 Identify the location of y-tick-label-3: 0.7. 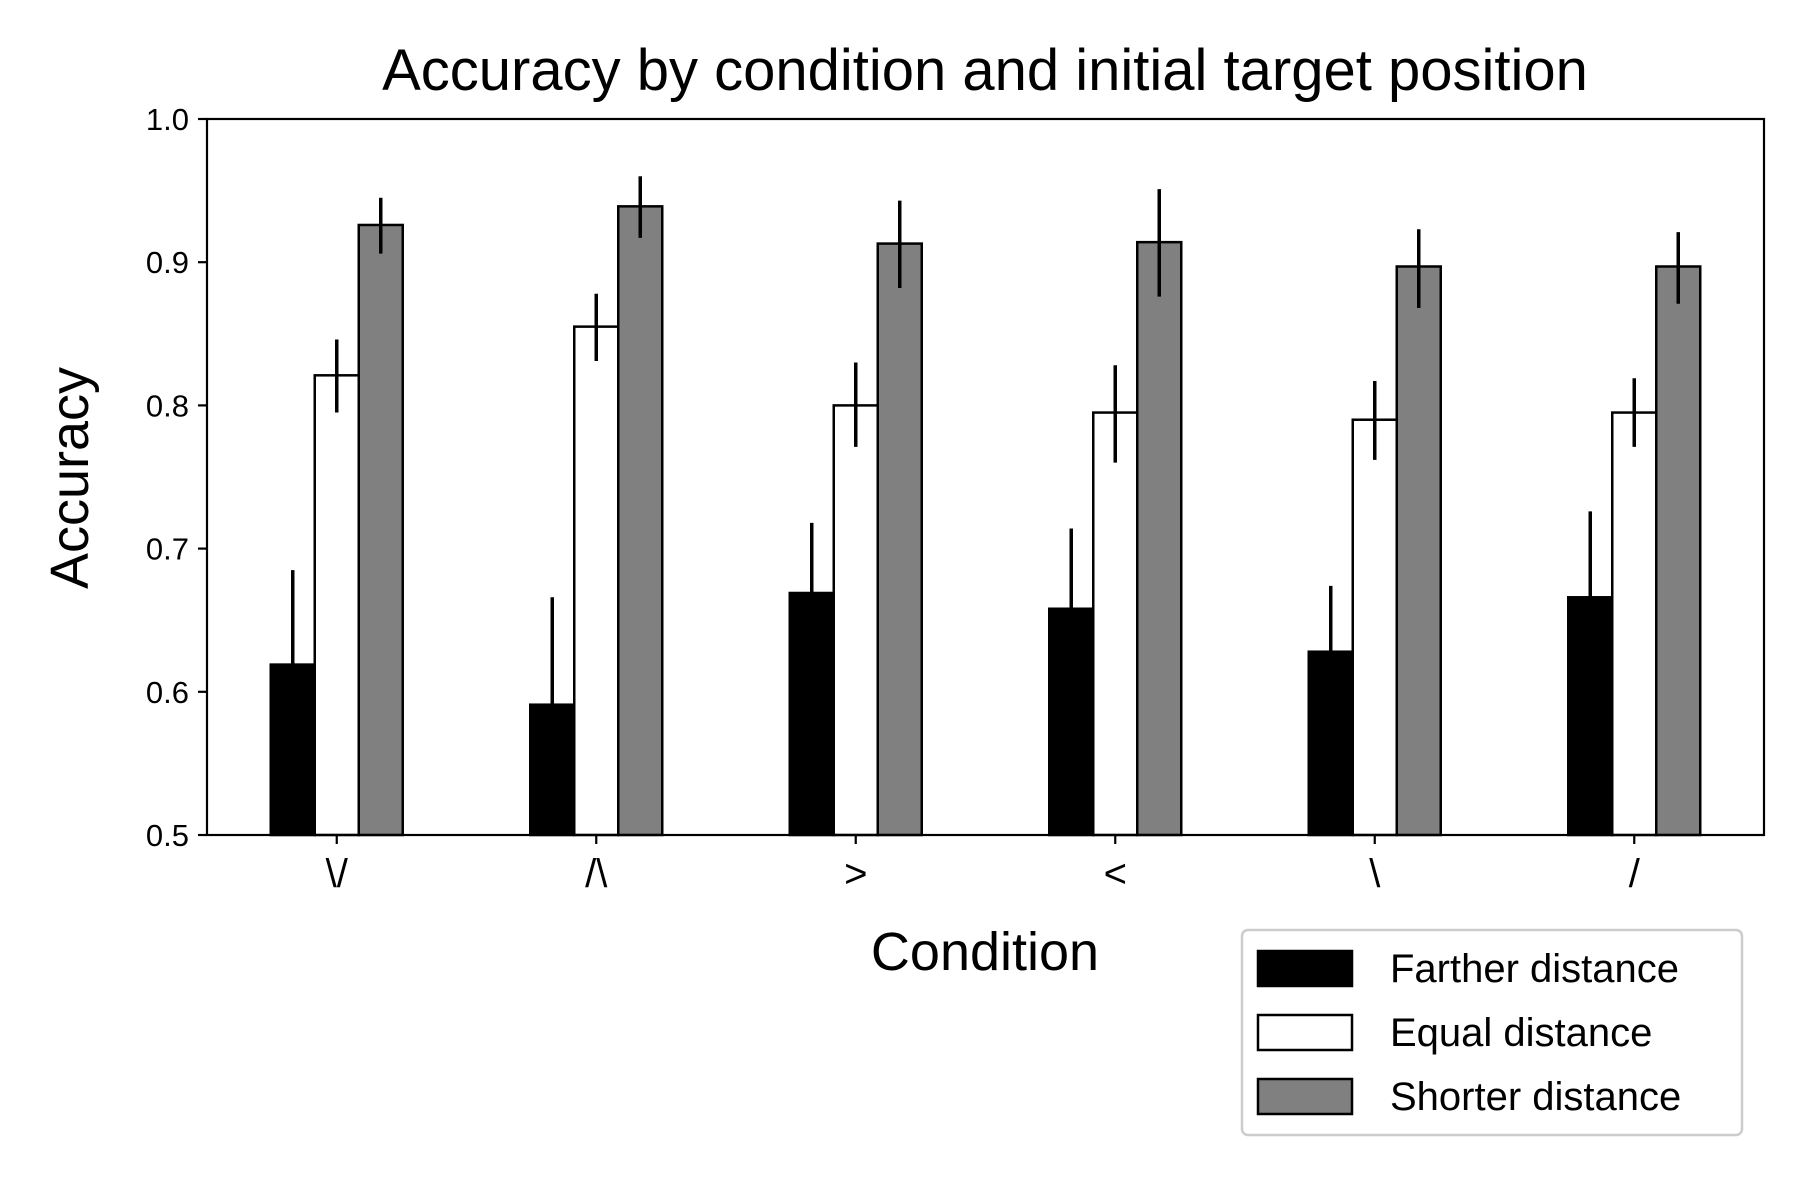
(167, 549).